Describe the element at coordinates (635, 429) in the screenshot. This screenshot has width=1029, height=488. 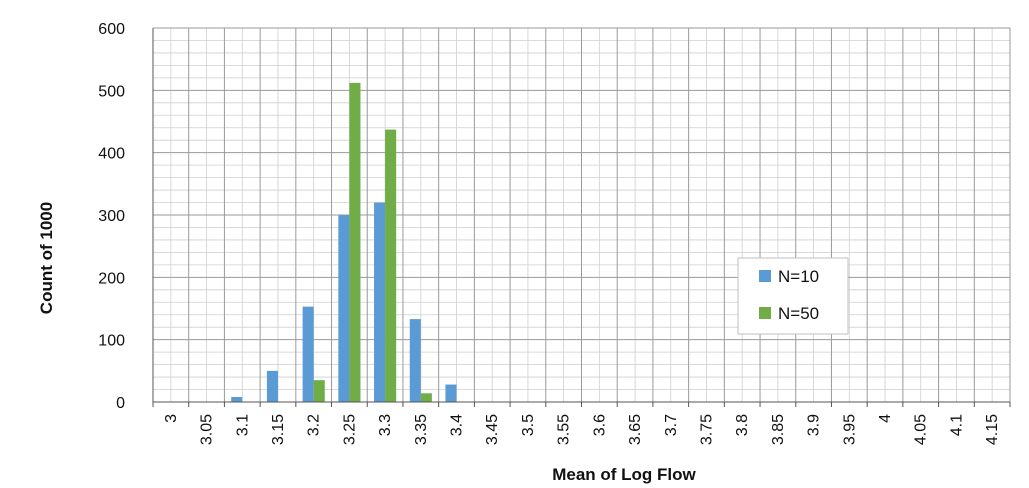
I see `x-tick-label: 3.65` at that location.